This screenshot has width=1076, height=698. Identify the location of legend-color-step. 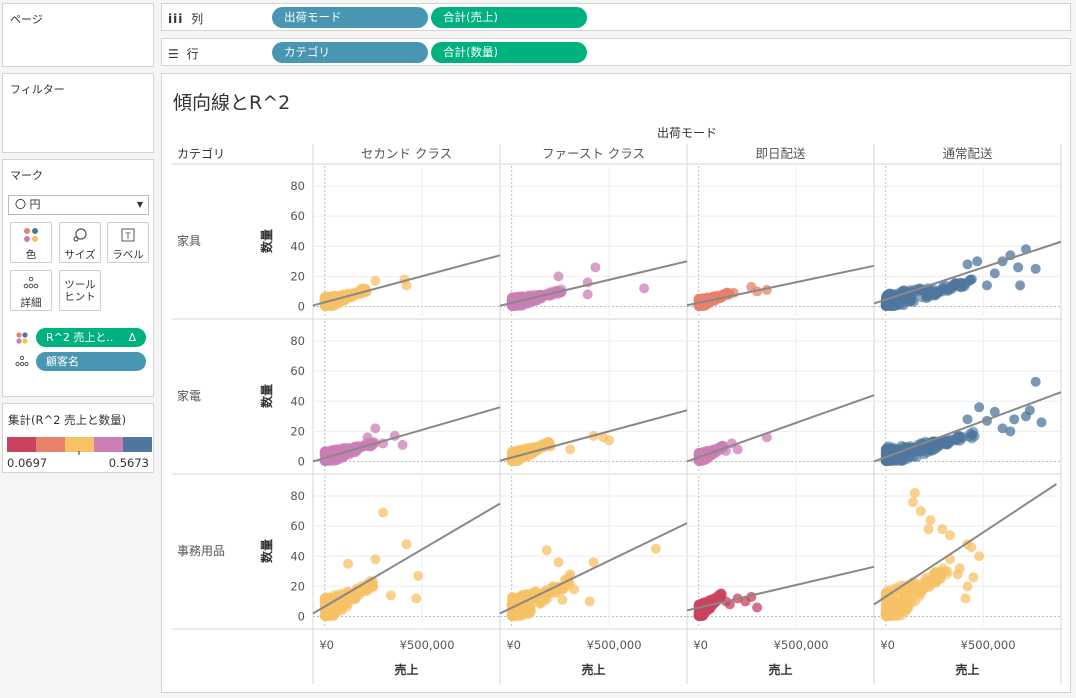
(109, 444).